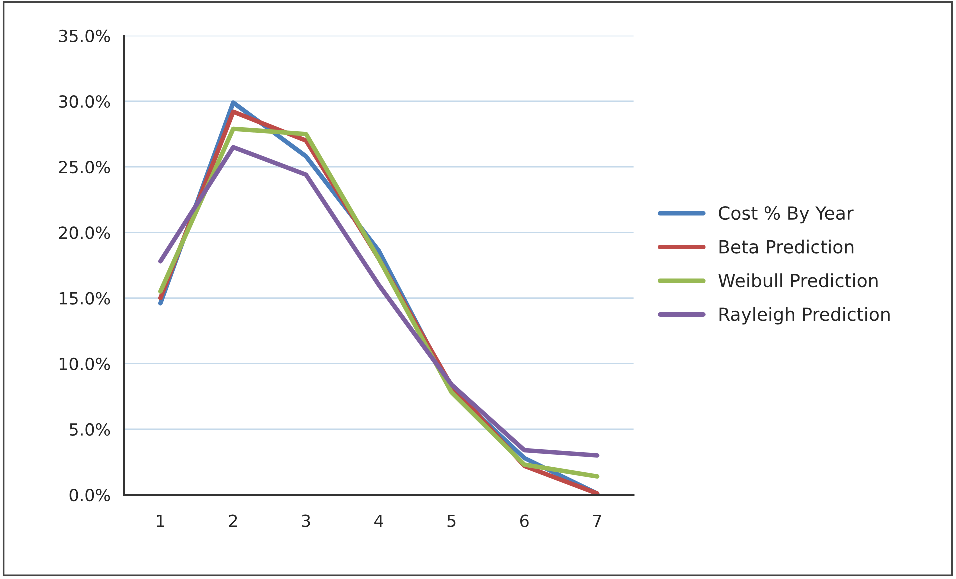 This screenshot has height=579, width=956. Describe the element at coordinates (306, 521) in the screenshot. I see `x-tick-label: 3` at that location.